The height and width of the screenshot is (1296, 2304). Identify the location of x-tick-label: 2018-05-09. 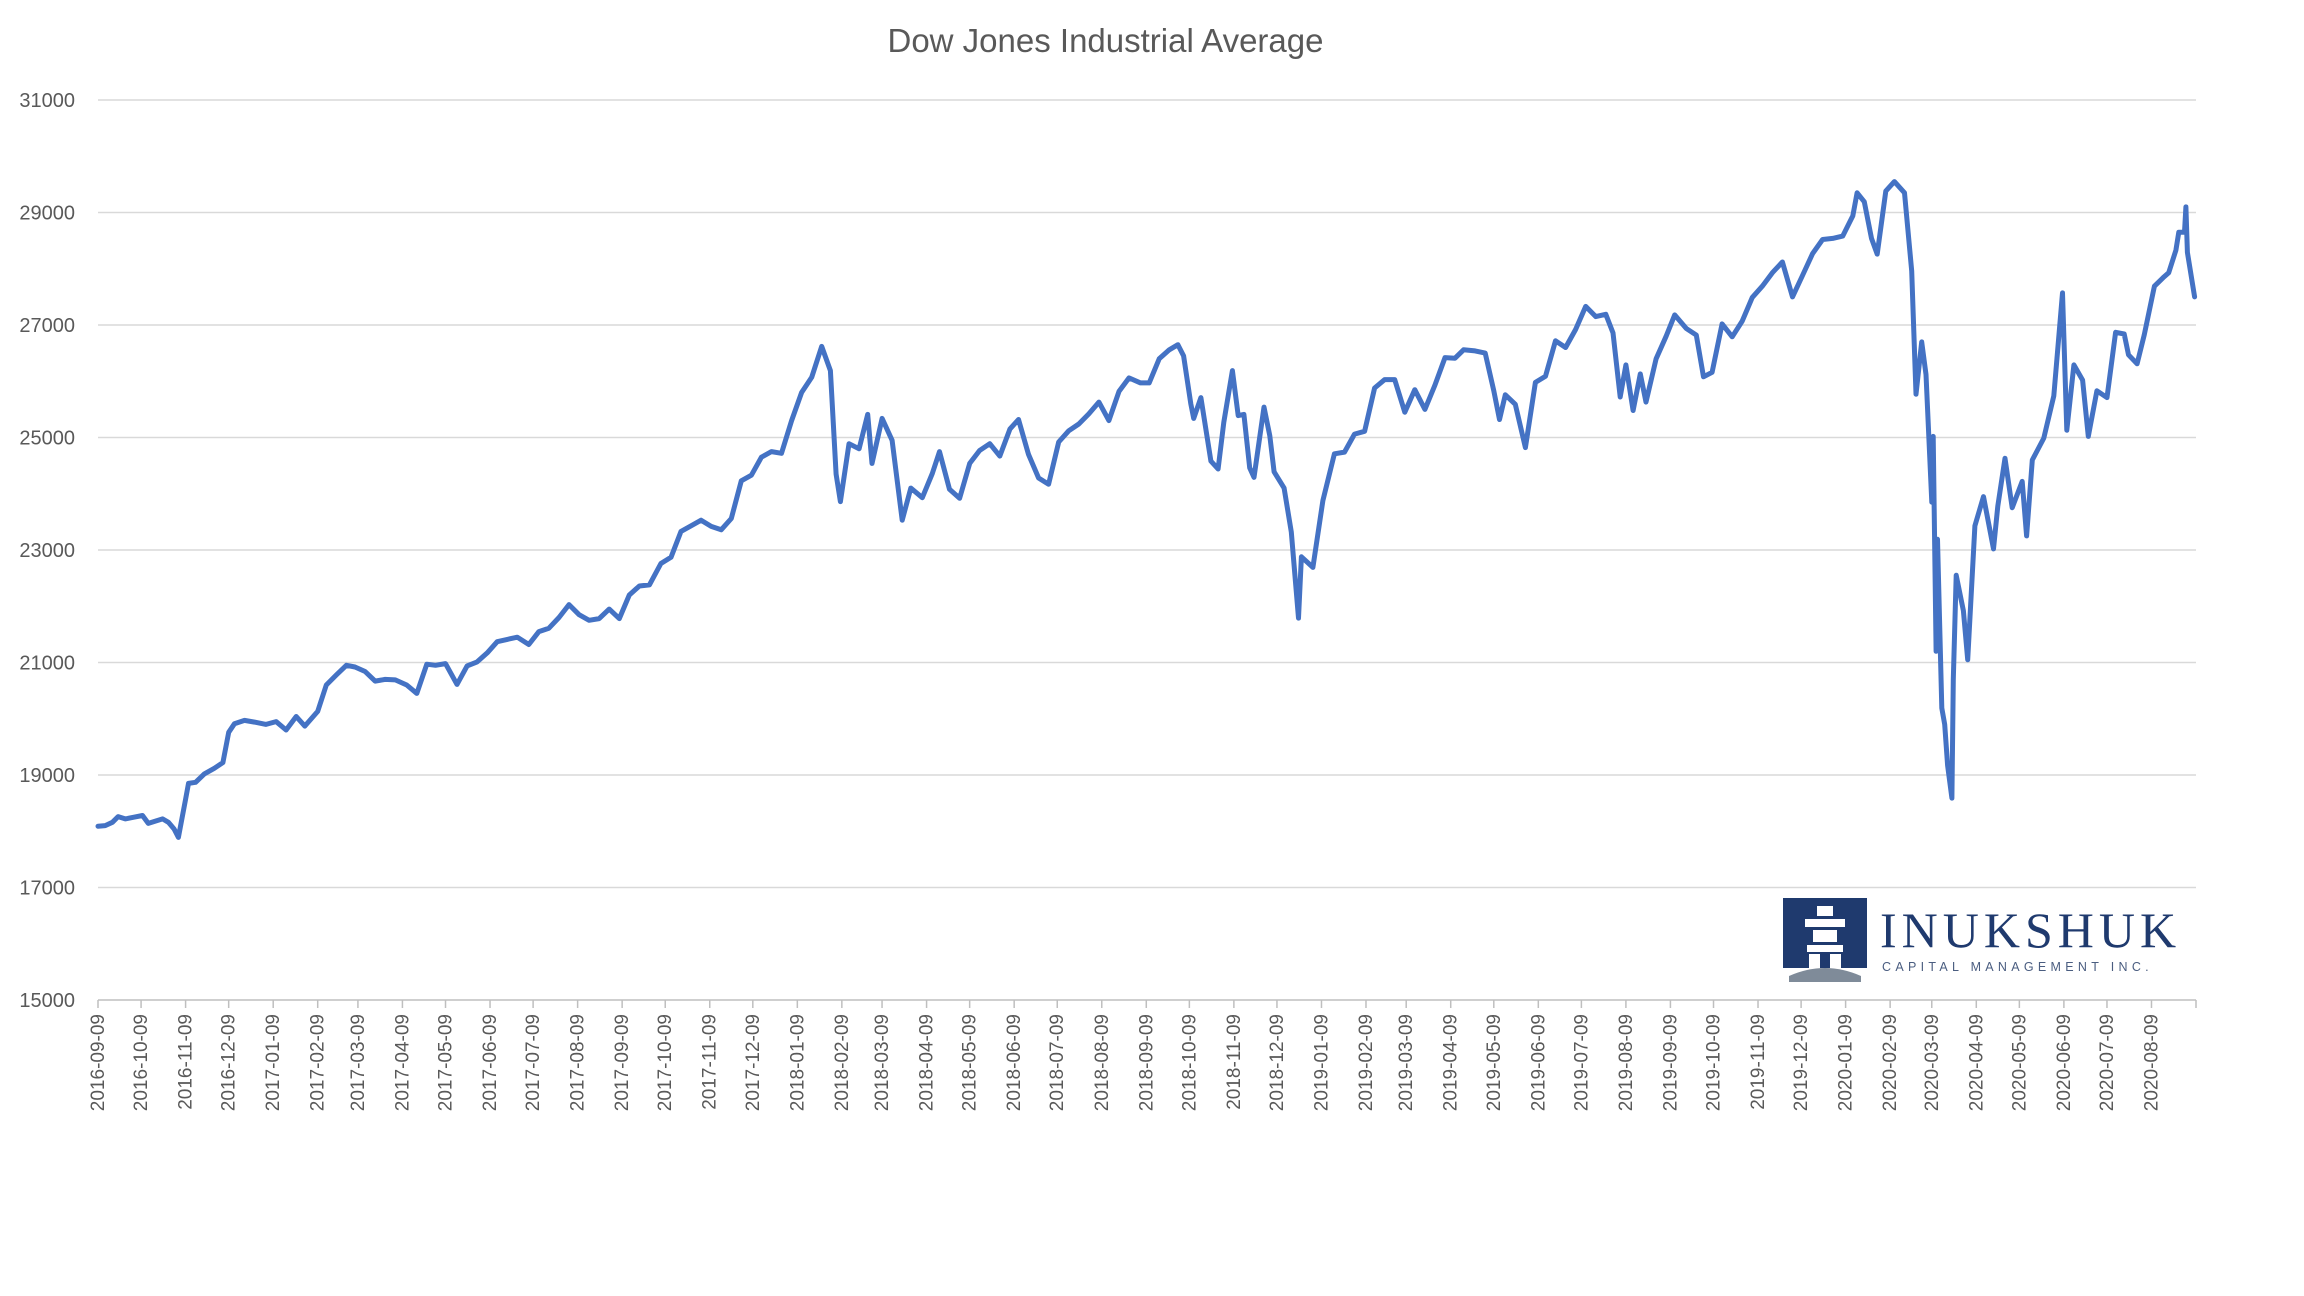
(970, 1062).